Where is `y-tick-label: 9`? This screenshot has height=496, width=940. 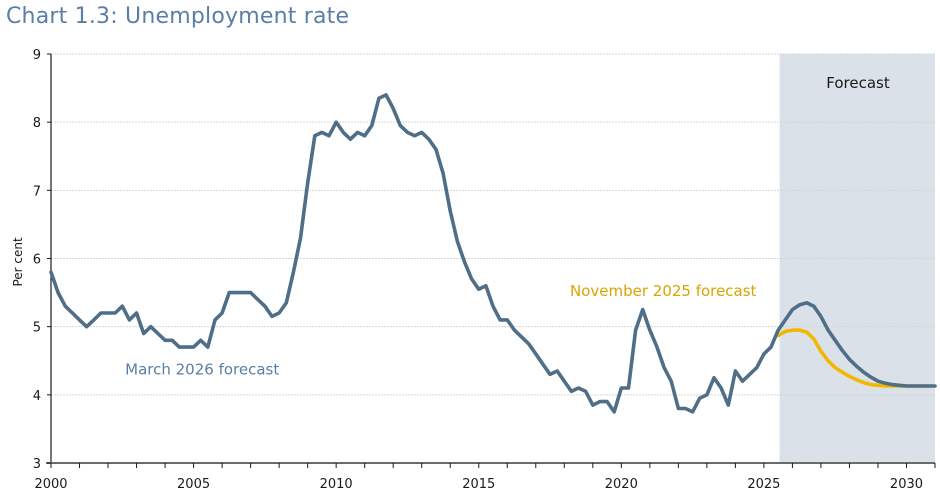 y-tick-label: 9 is located at coordinates (37, 55).